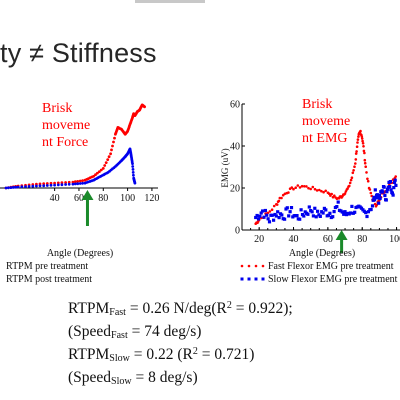  Describe the element at coordinates (66, 125) in the screenshot. I see `force-annotation: Brisk moveme nt Force` at that location.